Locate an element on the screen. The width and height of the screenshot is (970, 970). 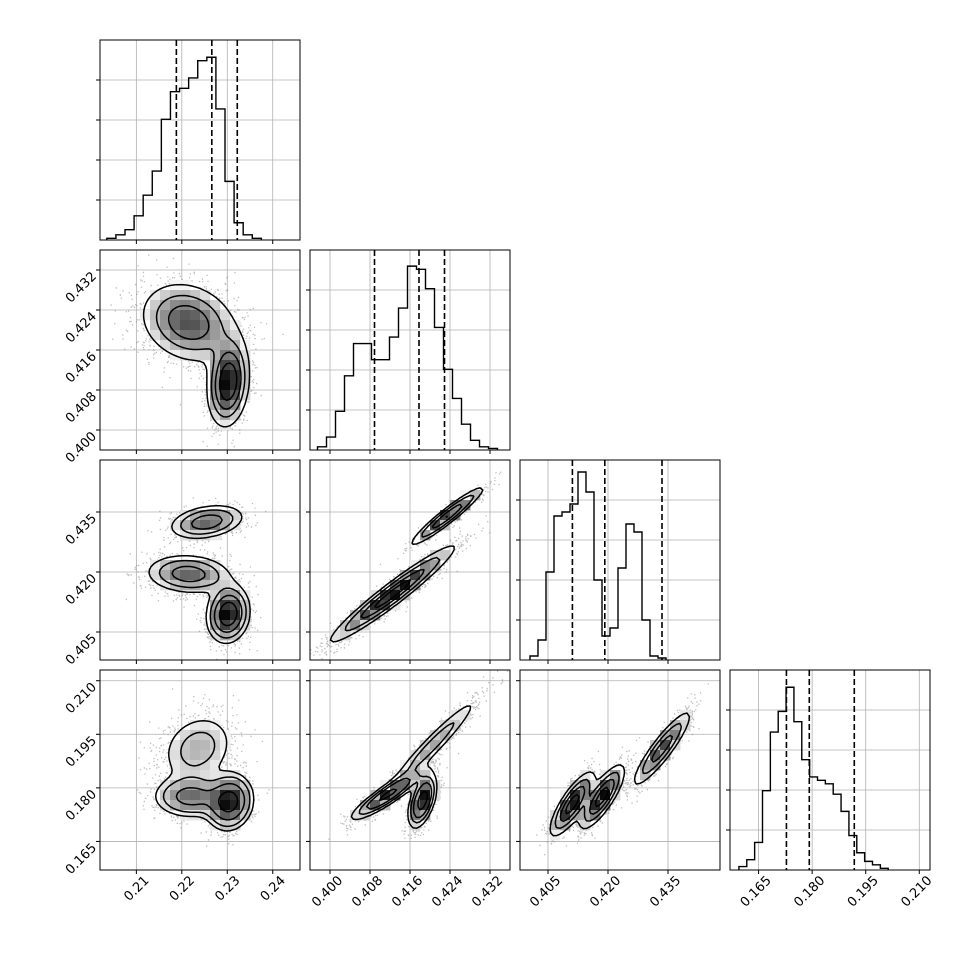
x-tick-label: 0.210 is located at coordinates (916, 891).